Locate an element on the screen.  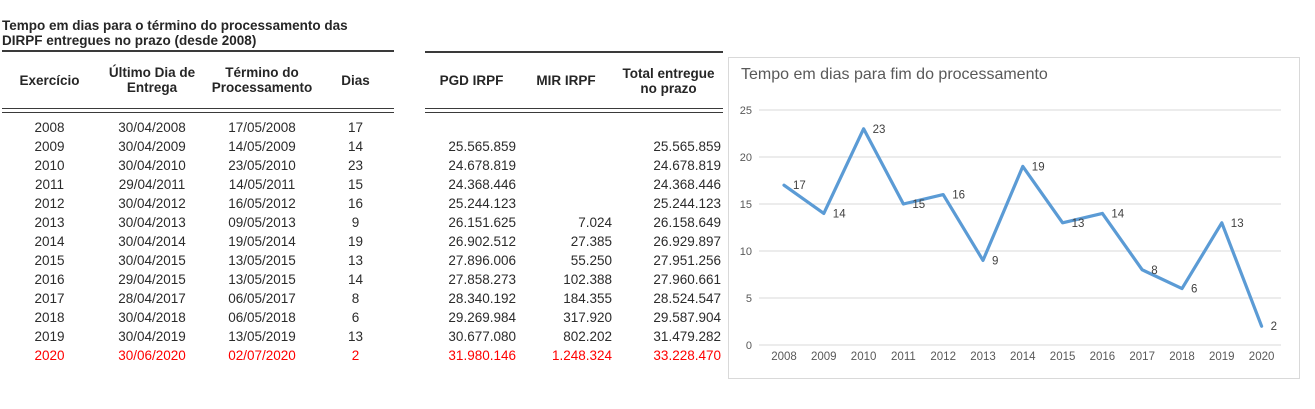
cell-total-entregue: 27.960.661 is located at coordinates (687, 279).